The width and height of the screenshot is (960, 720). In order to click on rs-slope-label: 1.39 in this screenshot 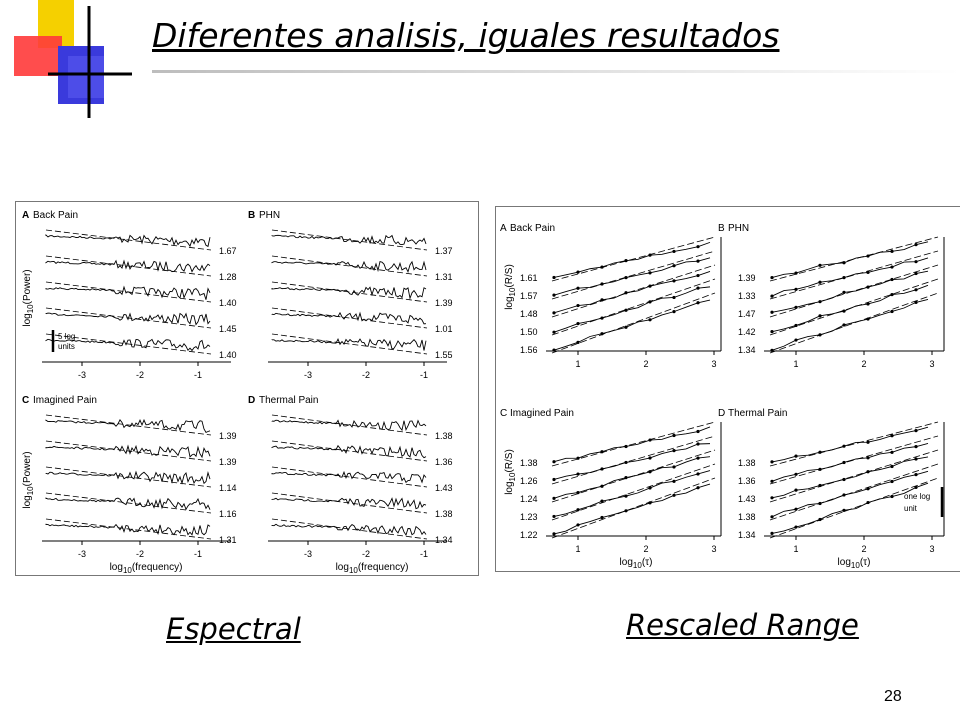, I will do `click(747, 278)`.